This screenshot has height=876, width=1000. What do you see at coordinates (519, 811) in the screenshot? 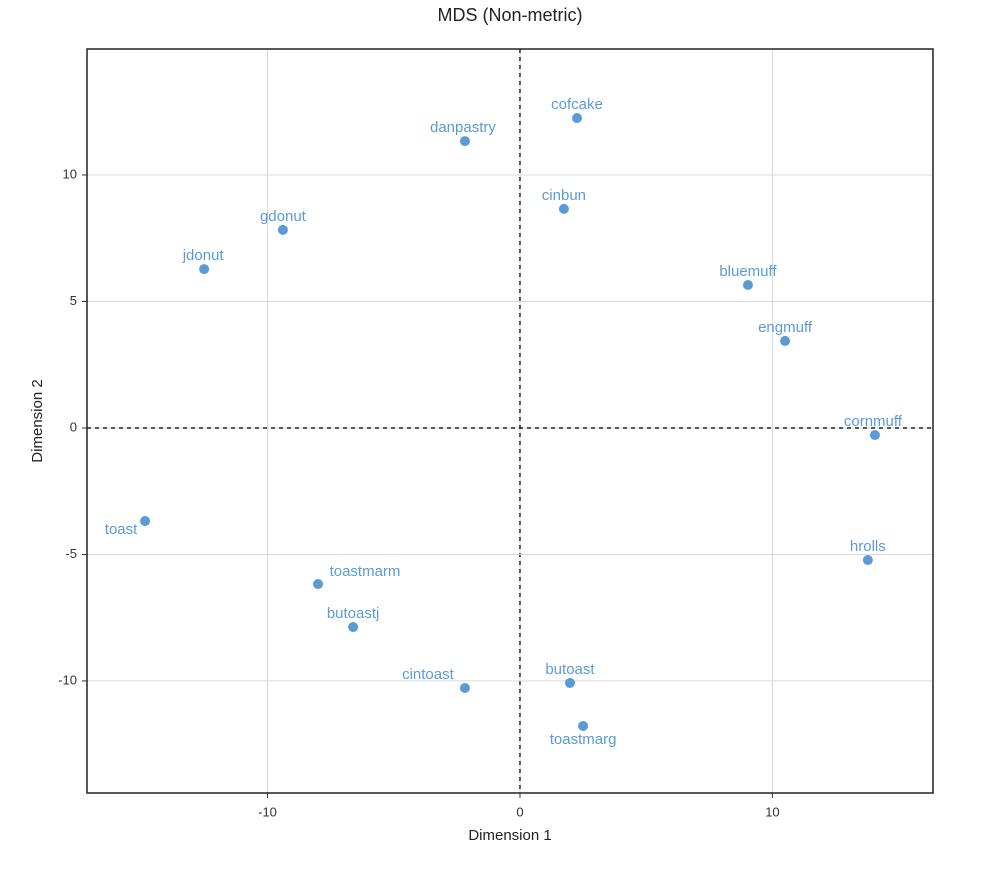
I see `x-tick-label: 0` at bounding box center [519, 811].